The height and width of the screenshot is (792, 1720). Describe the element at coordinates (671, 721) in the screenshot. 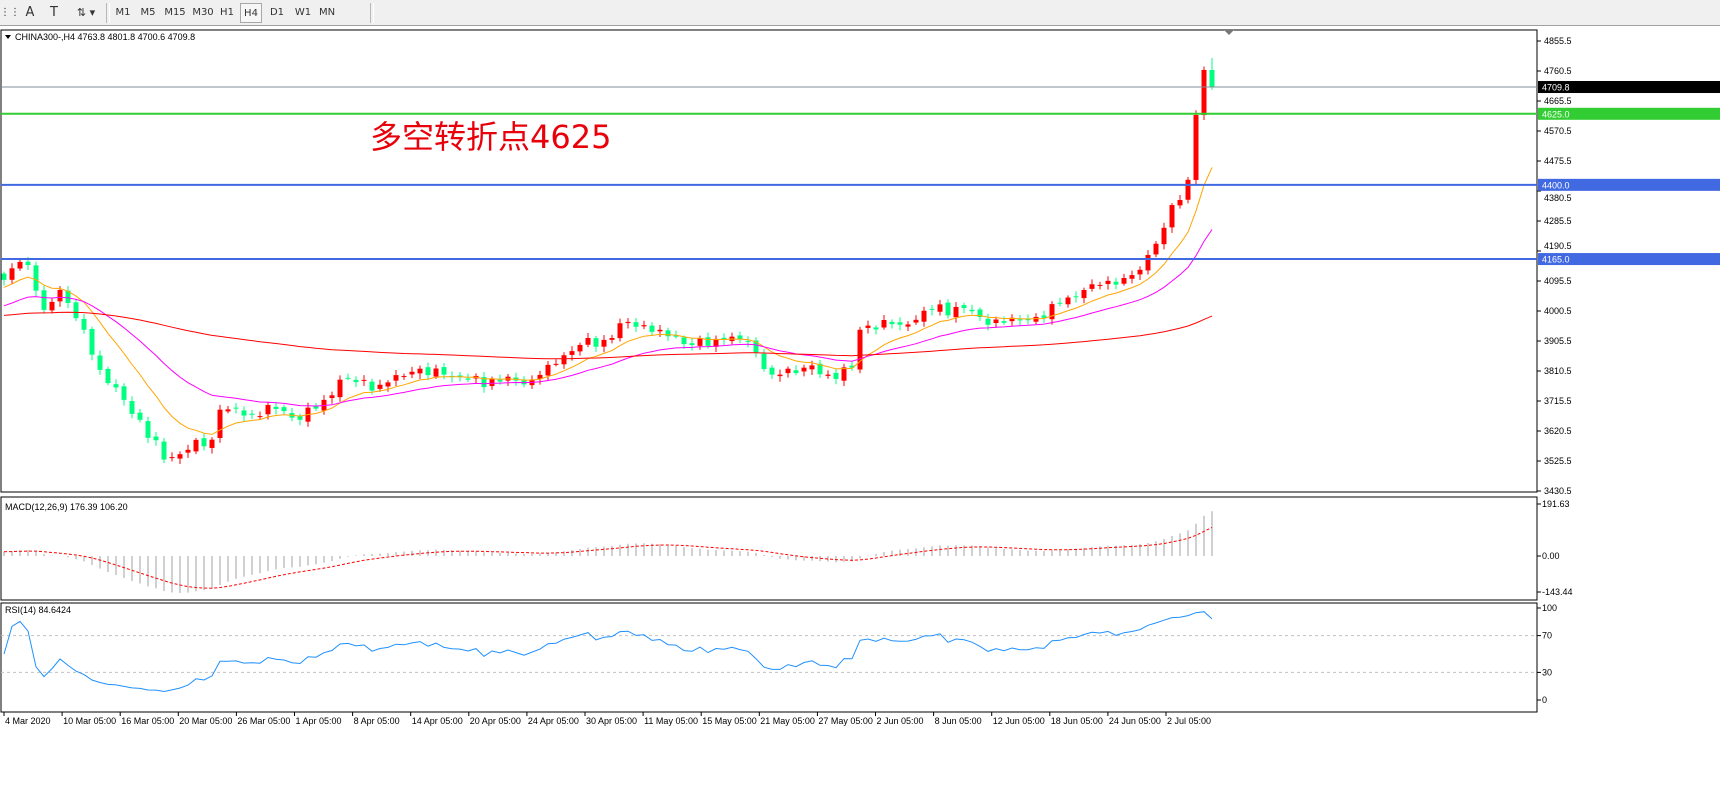

I see `time-axis-label: 11 May 05:00` at that location.